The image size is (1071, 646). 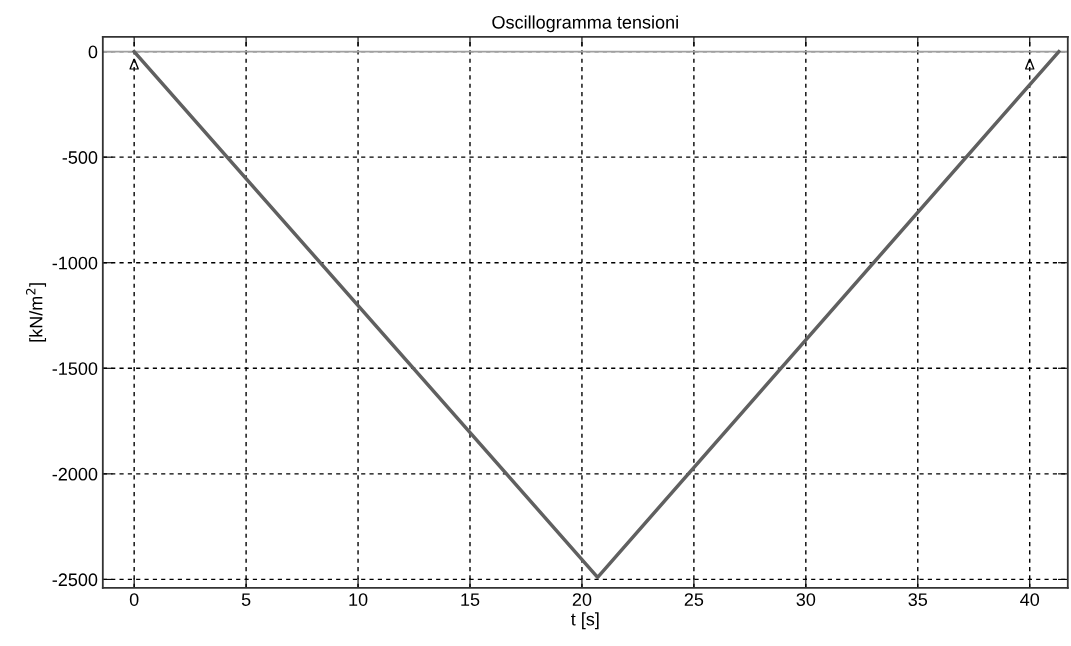 What do you see at coordinates (134, 599) in the screenshot?
I see `x-tick-label: 0` at bounding box center [134, 599].